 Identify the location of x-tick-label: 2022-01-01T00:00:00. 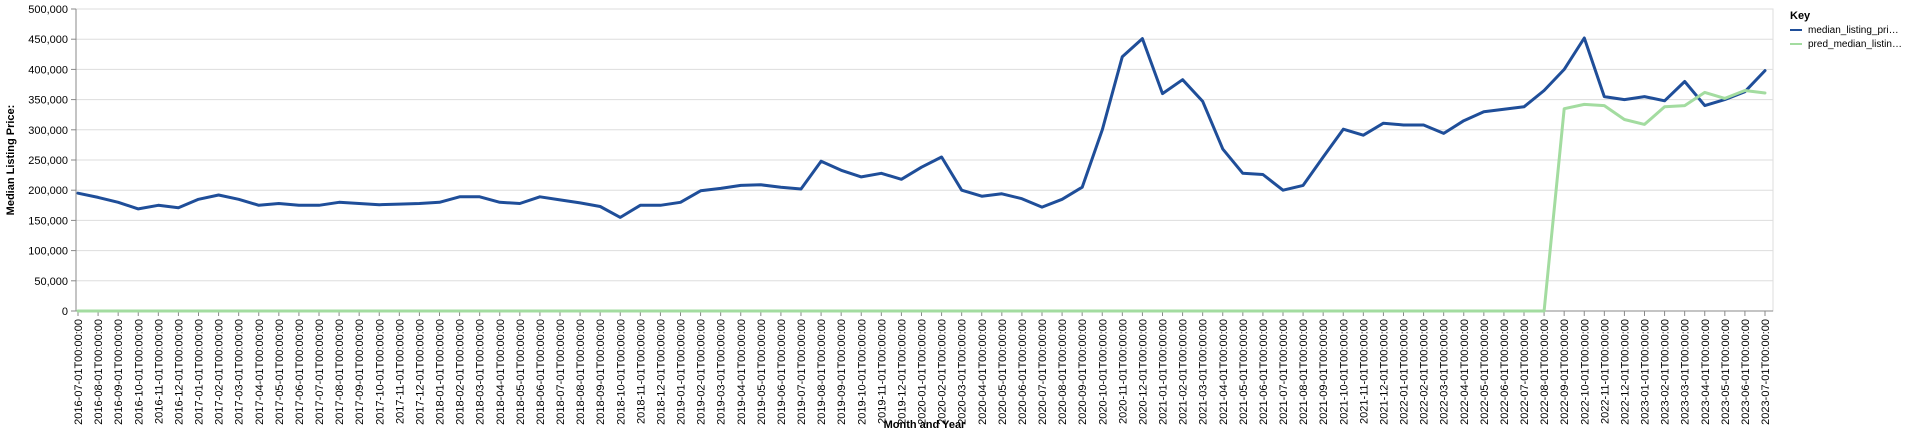
(1405, 372).